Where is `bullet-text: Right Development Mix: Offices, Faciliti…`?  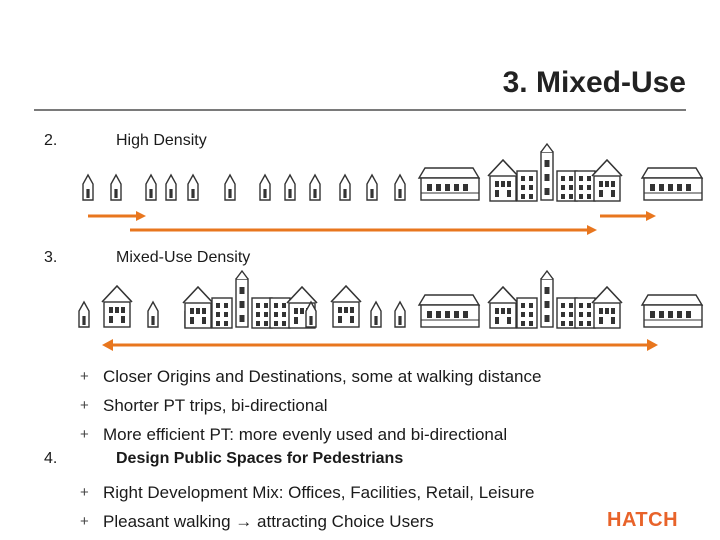
bullet-text: Right Development Mix: Offices, Faciliti… is located at coordinates (319, 492).